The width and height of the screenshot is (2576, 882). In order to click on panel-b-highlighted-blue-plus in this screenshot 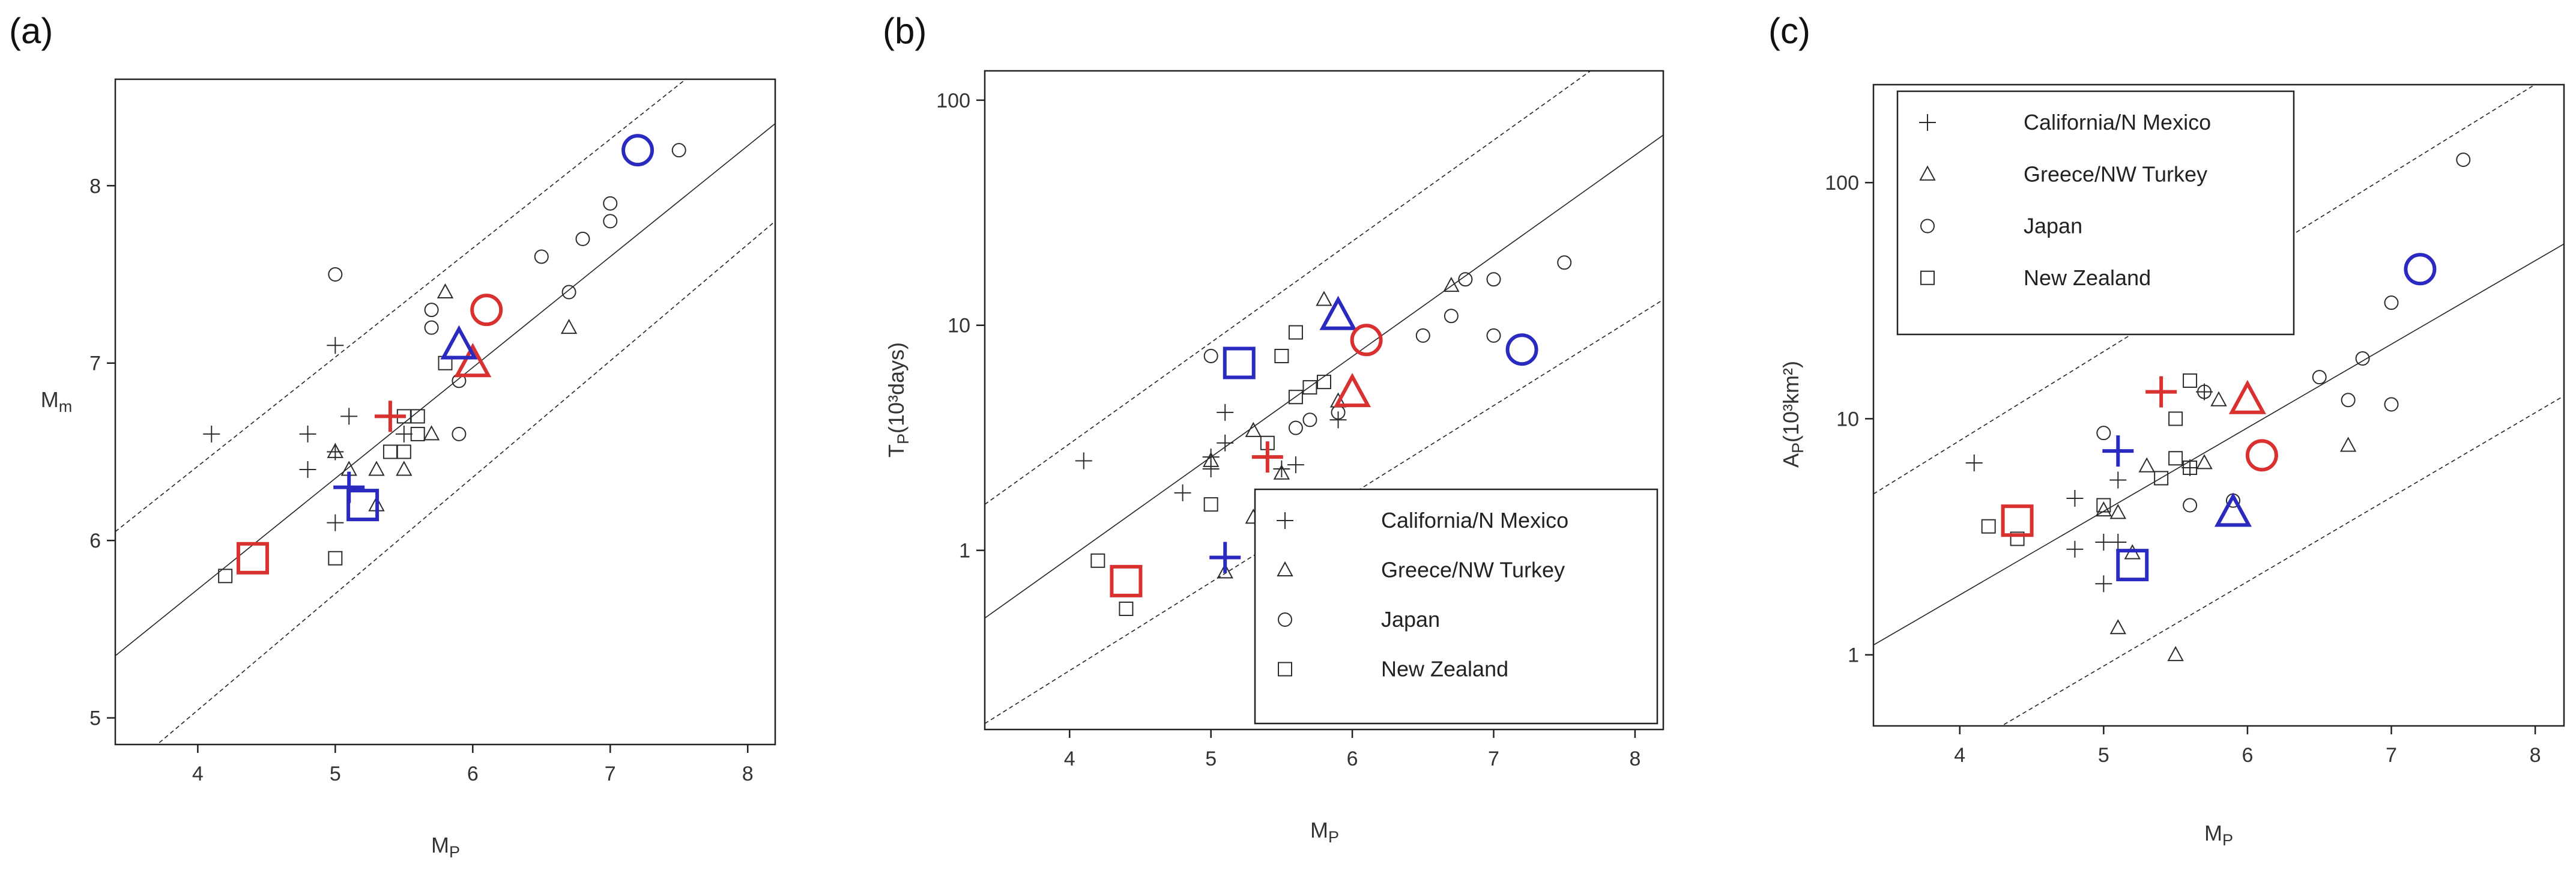, I will do `click(1225, 557)`.